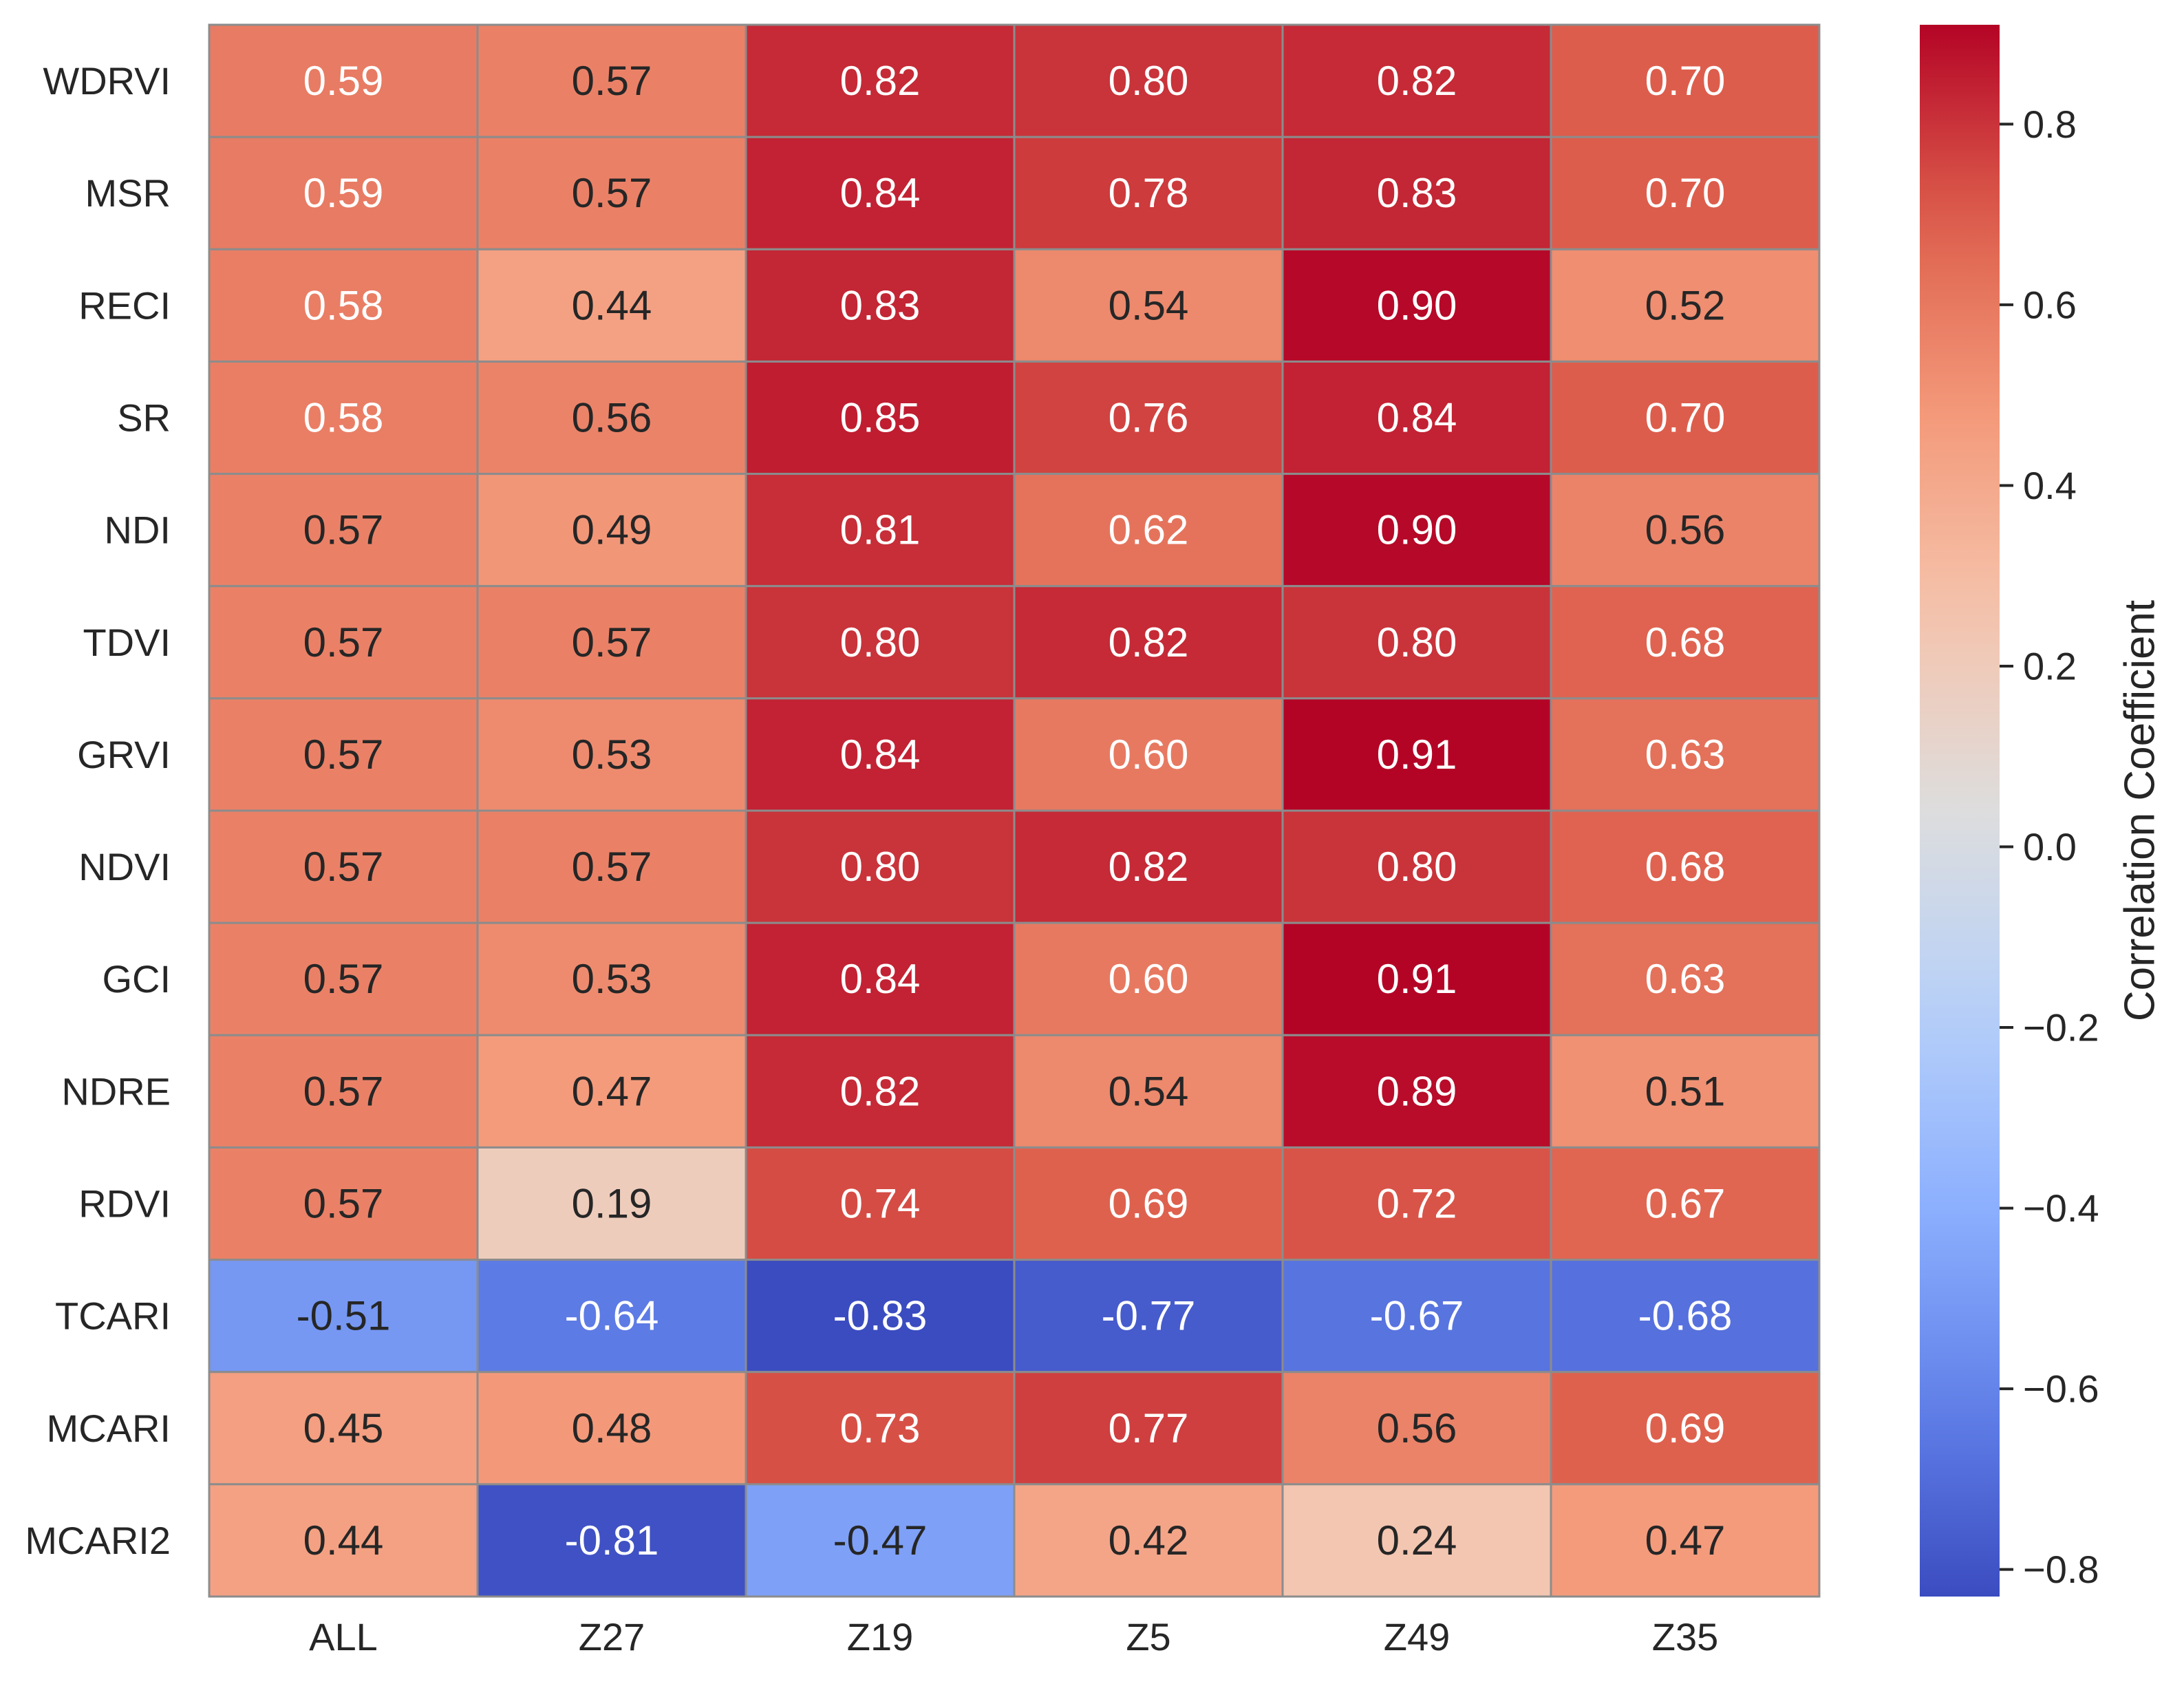  Describe the element at coordinates (1149, 1428) in the screenshot. I see `cell-value: 0.77` at that location.